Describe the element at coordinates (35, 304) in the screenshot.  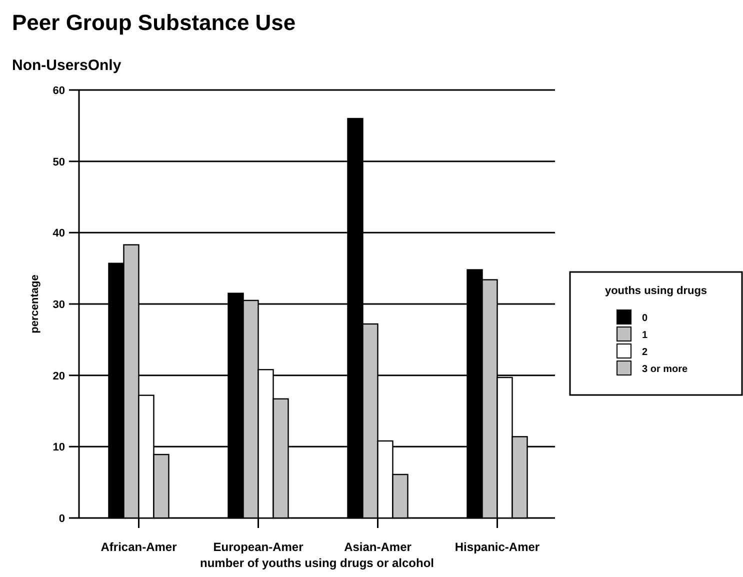
I see `y-axis-title: percentage` at that location.